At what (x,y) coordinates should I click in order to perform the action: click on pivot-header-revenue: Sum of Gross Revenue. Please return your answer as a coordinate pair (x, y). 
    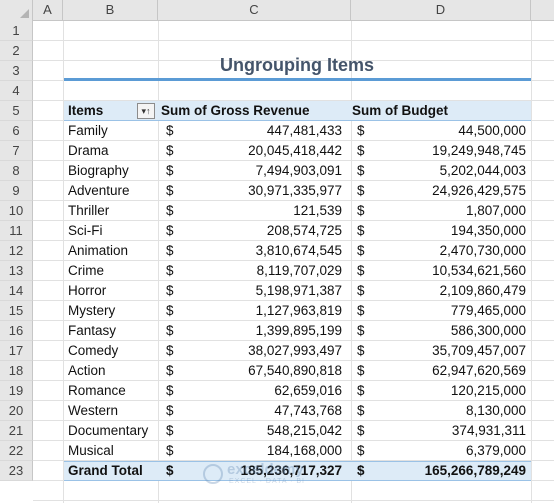
    Looking at the image, I should click on (235, 110).